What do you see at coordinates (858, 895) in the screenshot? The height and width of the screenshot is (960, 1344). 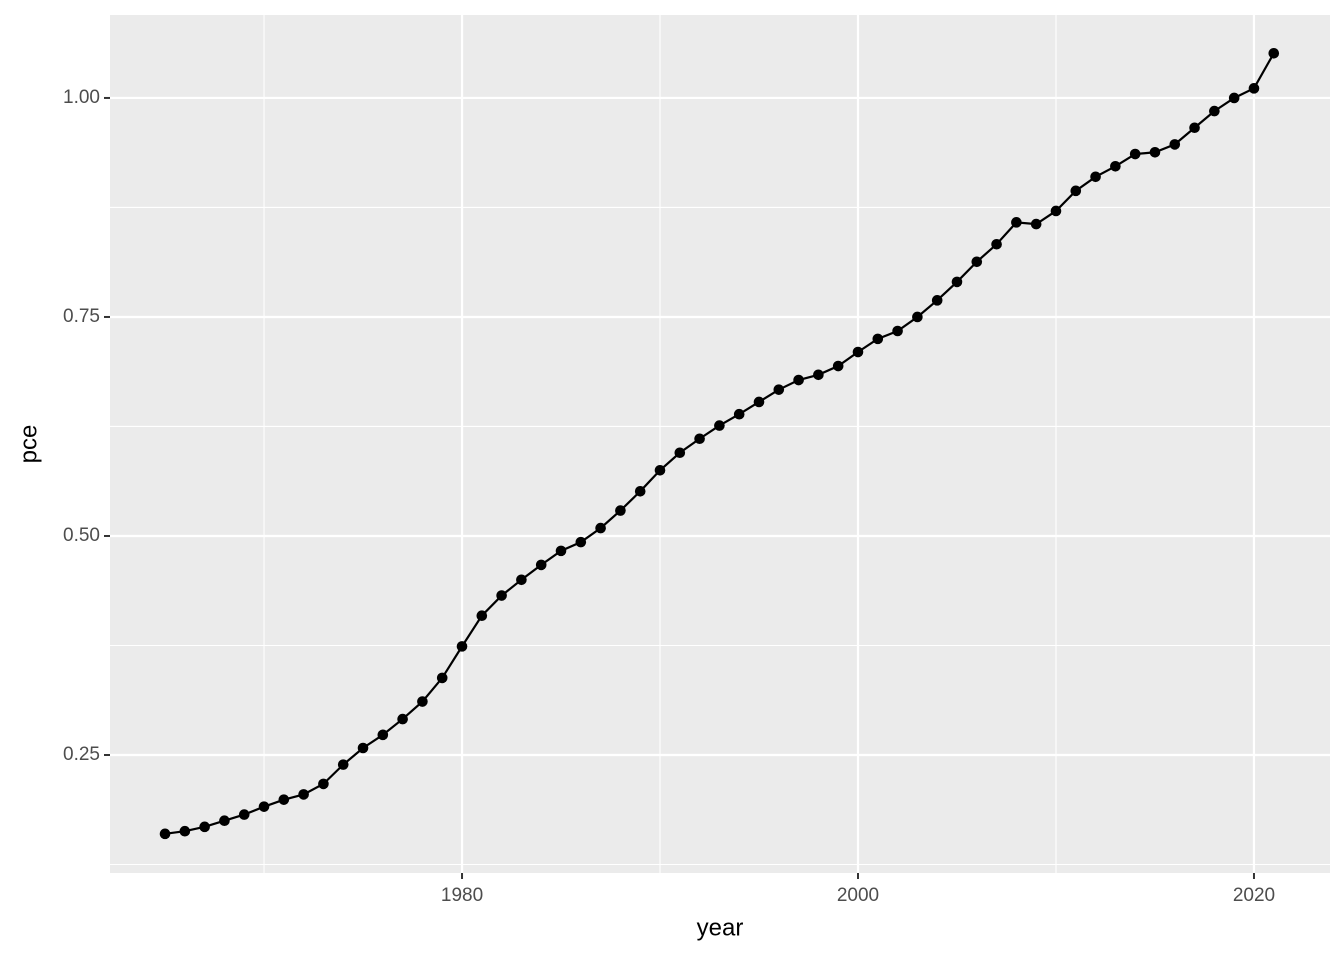 I see `x-tick-label: 2000` at bounding box center [858, 895].